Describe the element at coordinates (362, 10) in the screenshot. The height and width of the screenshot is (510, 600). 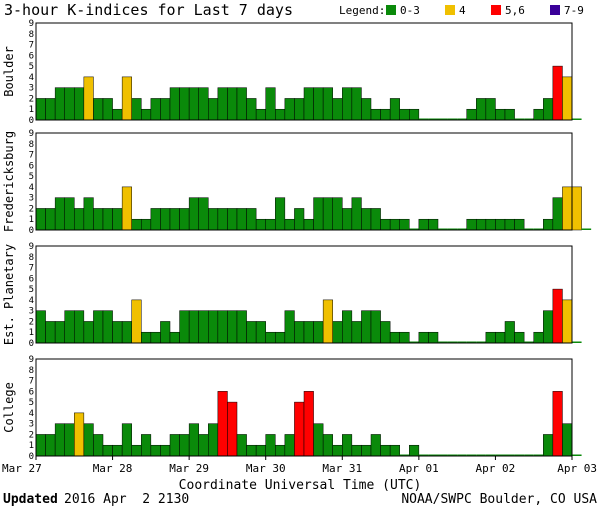
I see `legend-label: Legend:` at that location.